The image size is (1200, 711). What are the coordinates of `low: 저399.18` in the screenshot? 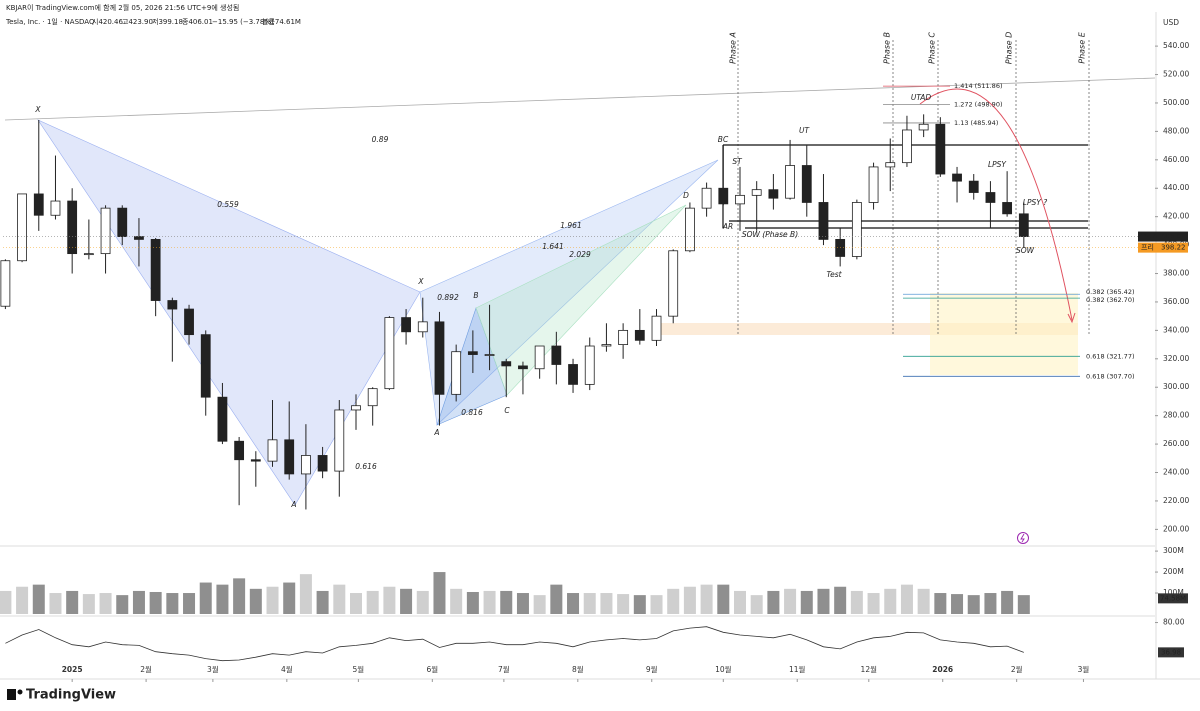 It's located at (167, 21).